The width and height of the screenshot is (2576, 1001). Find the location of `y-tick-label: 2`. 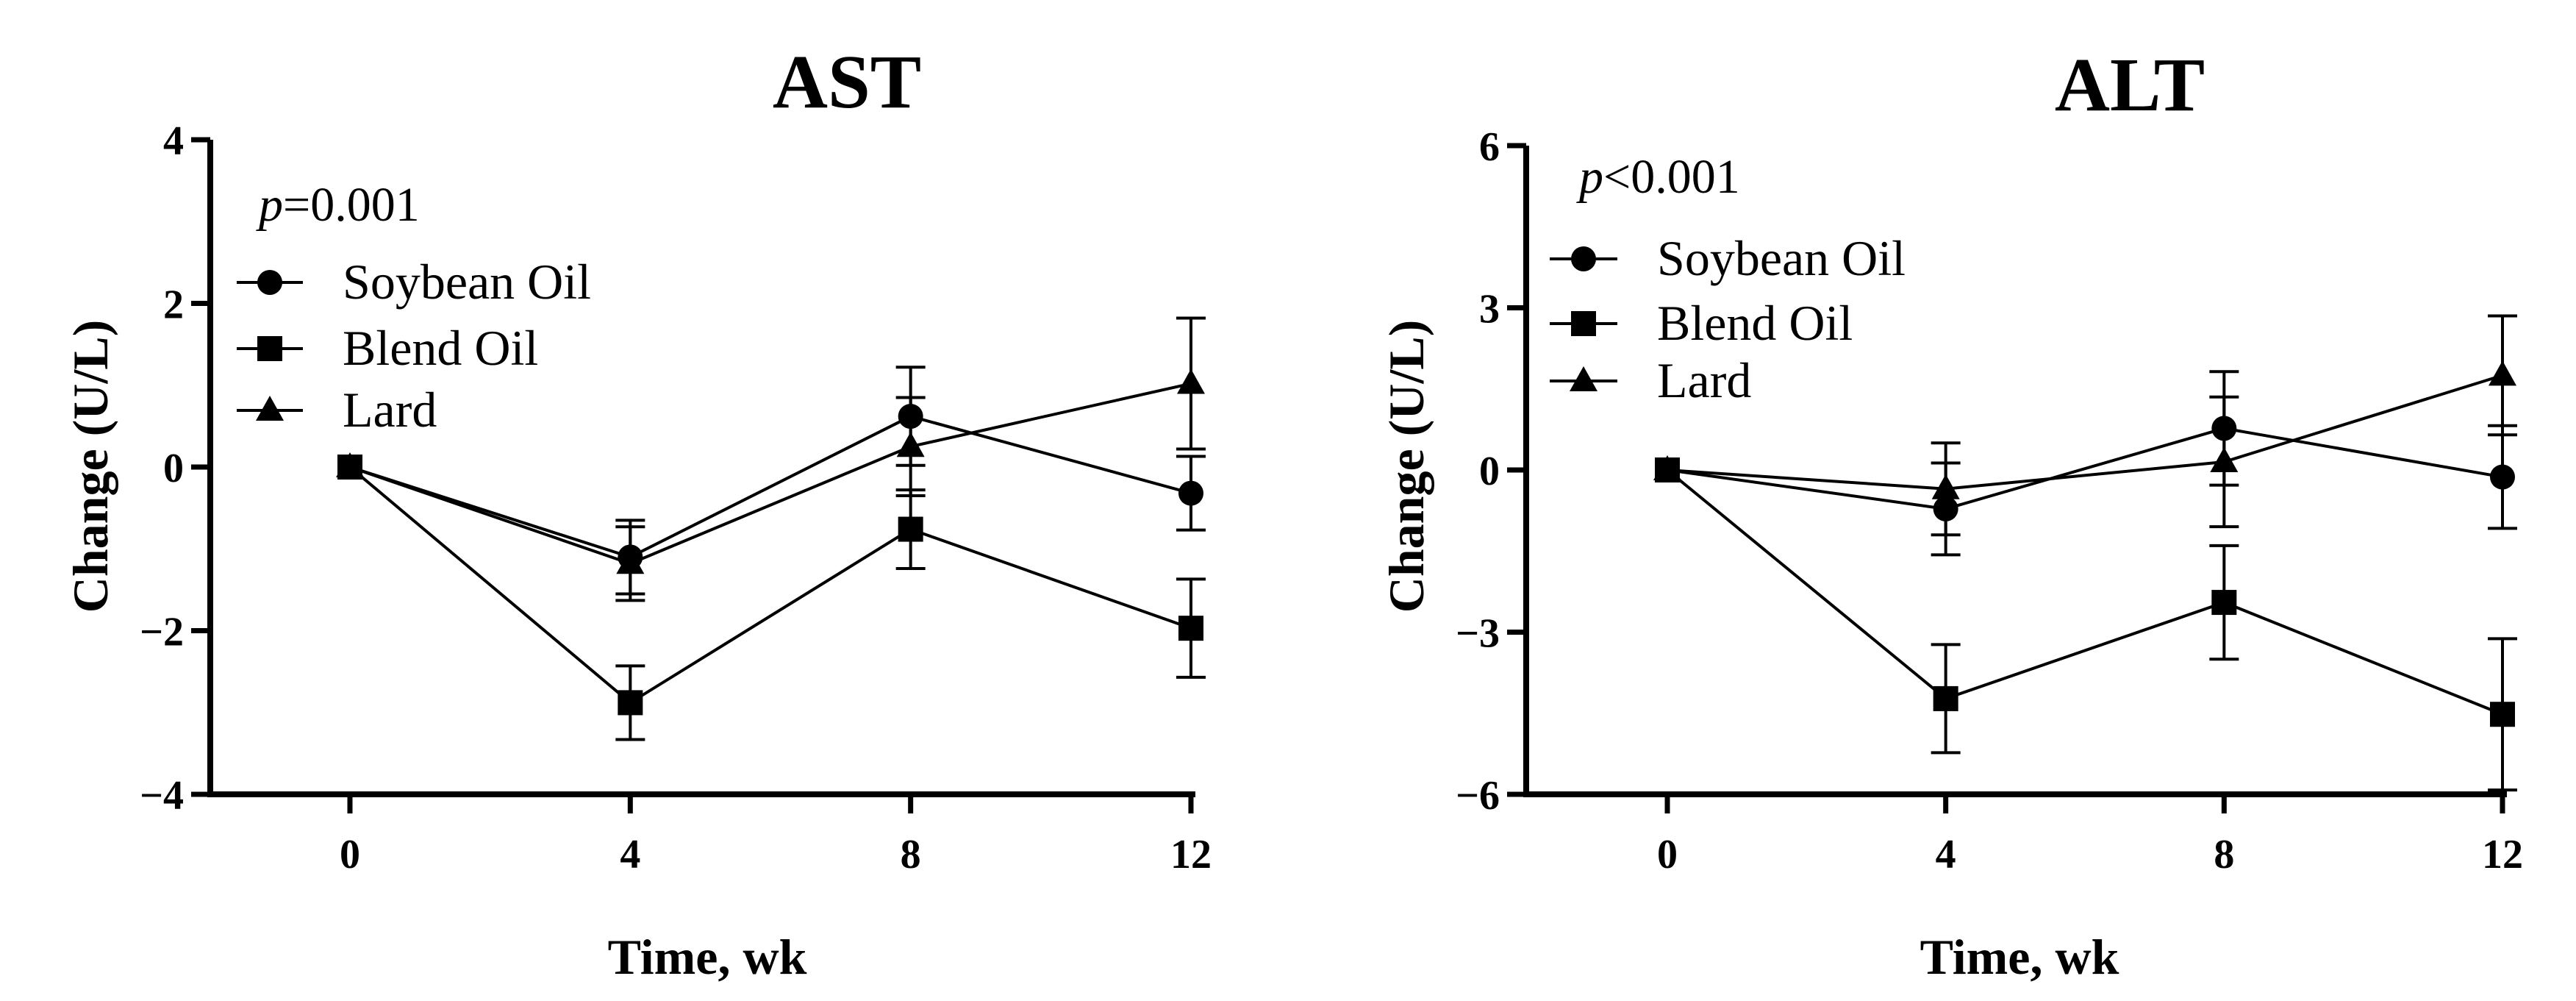

y-tick-label: 2 is located at coordinates (173, 305).